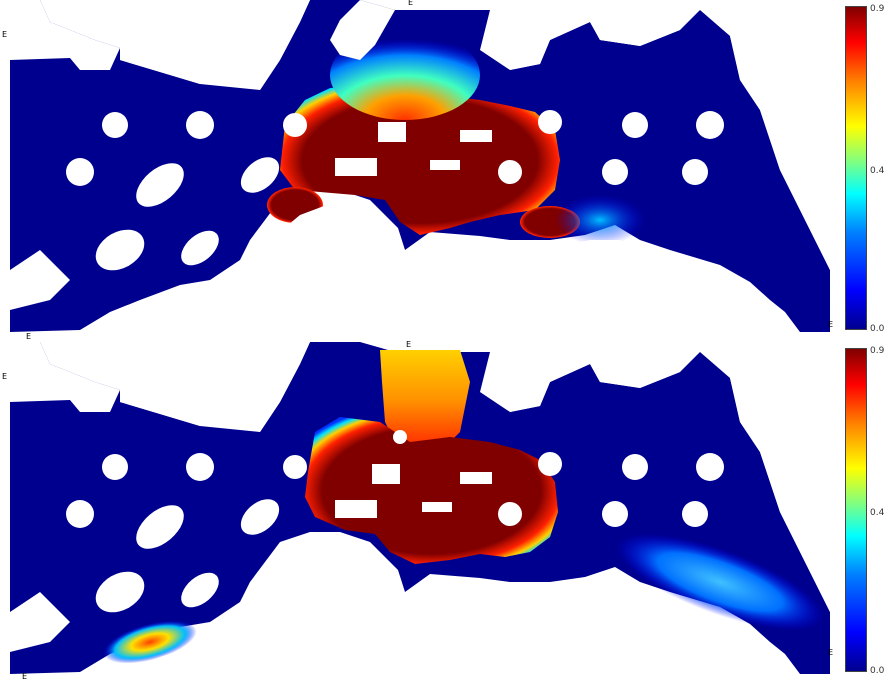  What do you see at coordinates (831, 324) in the screenshot?
I see `top-edge-mark-east: E` at bounding box center [831, 324].